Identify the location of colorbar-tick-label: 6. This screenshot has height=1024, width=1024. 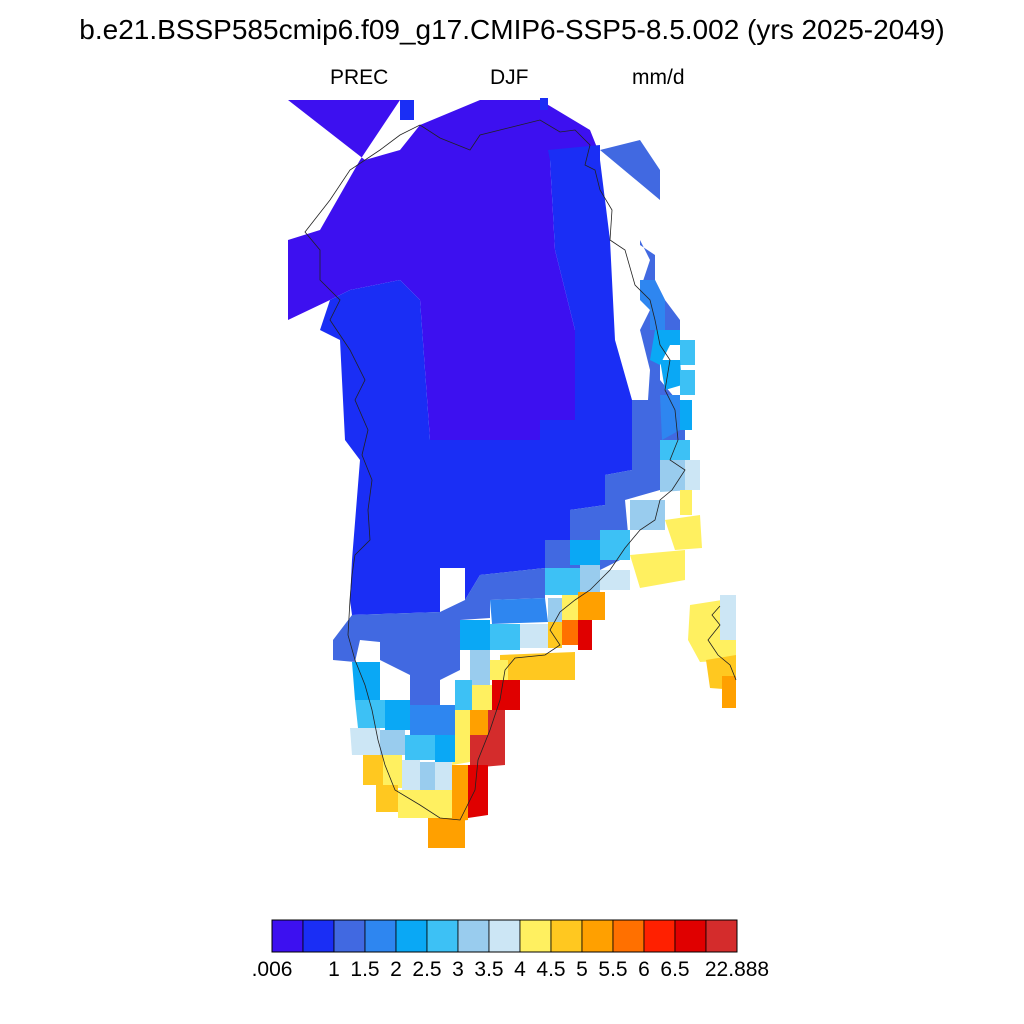
(644, 969).